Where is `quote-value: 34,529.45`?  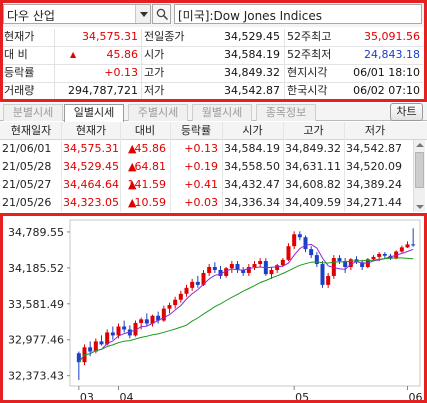
quote-value: 34,529.45 is located at coordinates (252, 36).